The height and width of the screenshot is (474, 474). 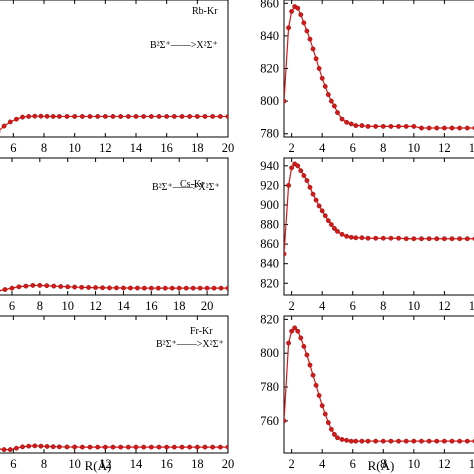 What do you see at coordinates (269, 166) in the screenshot?
I see `y-tick-label: 940` at bounding box center [269, 166].